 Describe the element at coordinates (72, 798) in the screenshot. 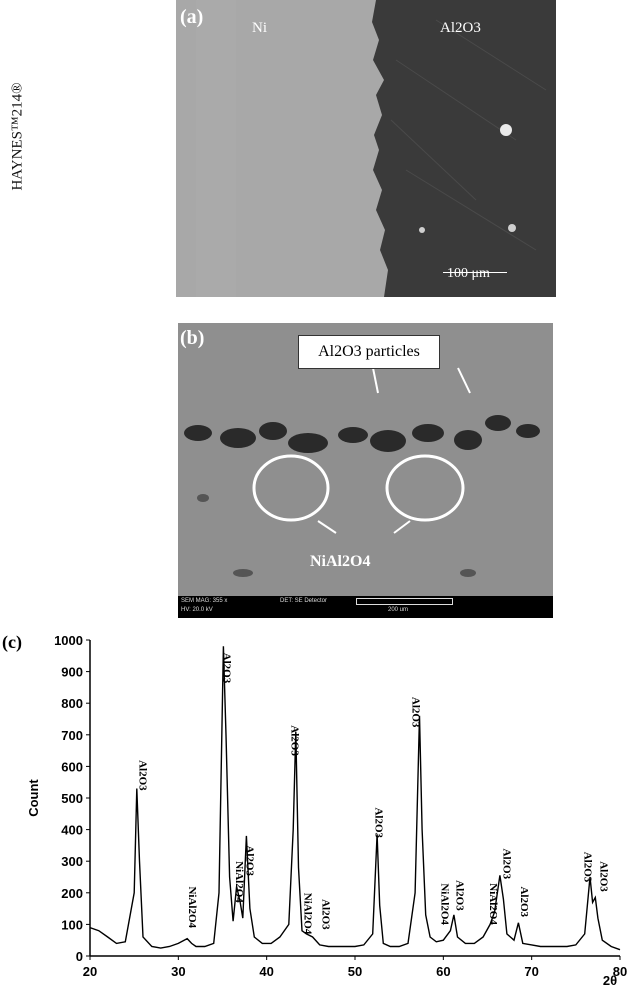

I see `y-tick-label: 500` at that location.